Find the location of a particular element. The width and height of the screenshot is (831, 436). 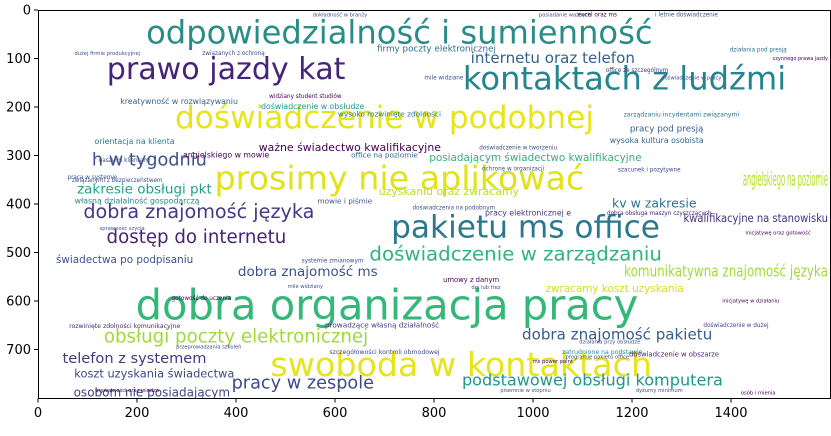

word-34: angielskiego w mowie is located at coordinates (226, 155).